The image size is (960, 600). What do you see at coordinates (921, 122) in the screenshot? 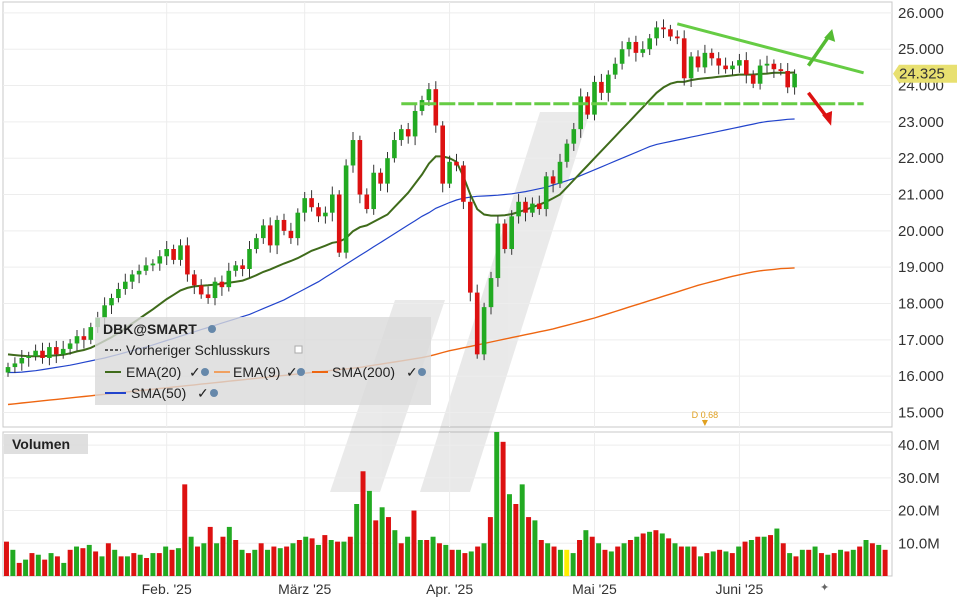
I see `price-tick-label: 23.000` at bounding box center [921, 122].